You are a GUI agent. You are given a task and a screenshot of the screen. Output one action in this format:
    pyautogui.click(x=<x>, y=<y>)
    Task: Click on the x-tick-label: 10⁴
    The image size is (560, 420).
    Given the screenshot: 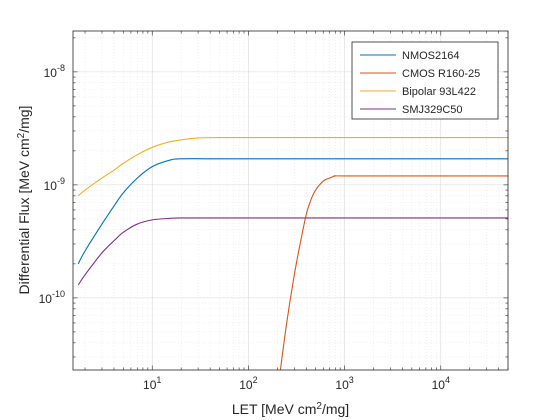 What is the action you would take?
    pyautogui.click(x=441, y=383)
    